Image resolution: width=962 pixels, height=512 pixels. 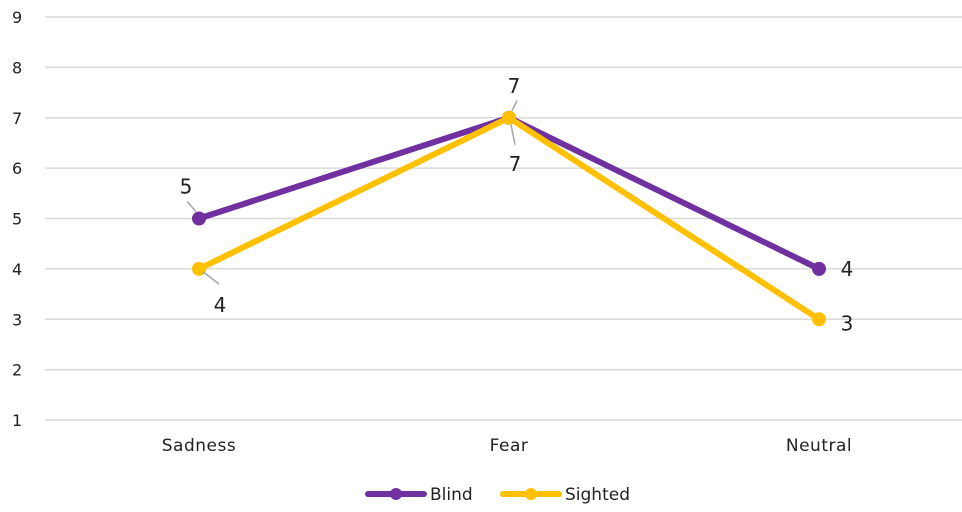 What do you see at coordinates (17, 370) in the screenshot?
I see `y-tick-label: 2` at bounding box center [17, 370].